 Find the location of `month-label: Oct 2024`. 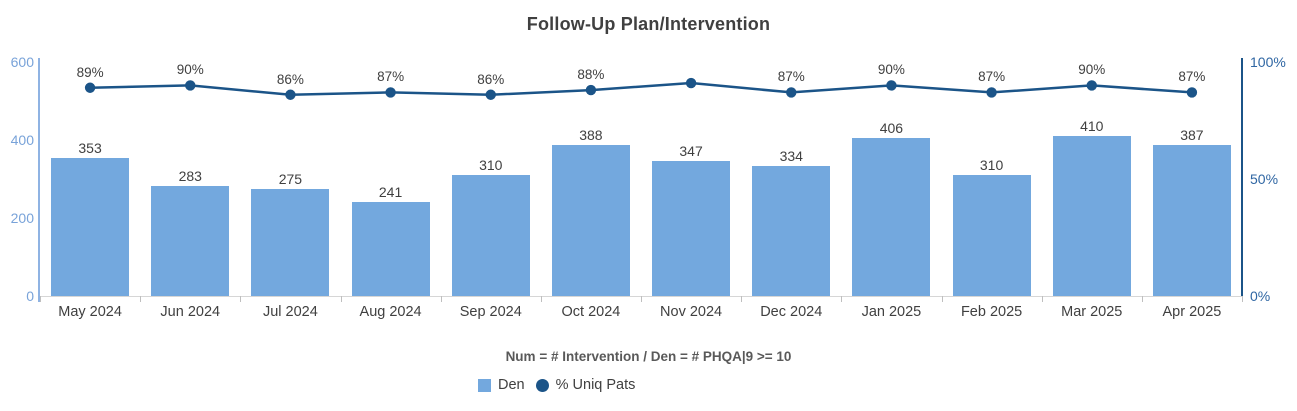

month-label: Oct 2024 is located at coordinates (591, 312).